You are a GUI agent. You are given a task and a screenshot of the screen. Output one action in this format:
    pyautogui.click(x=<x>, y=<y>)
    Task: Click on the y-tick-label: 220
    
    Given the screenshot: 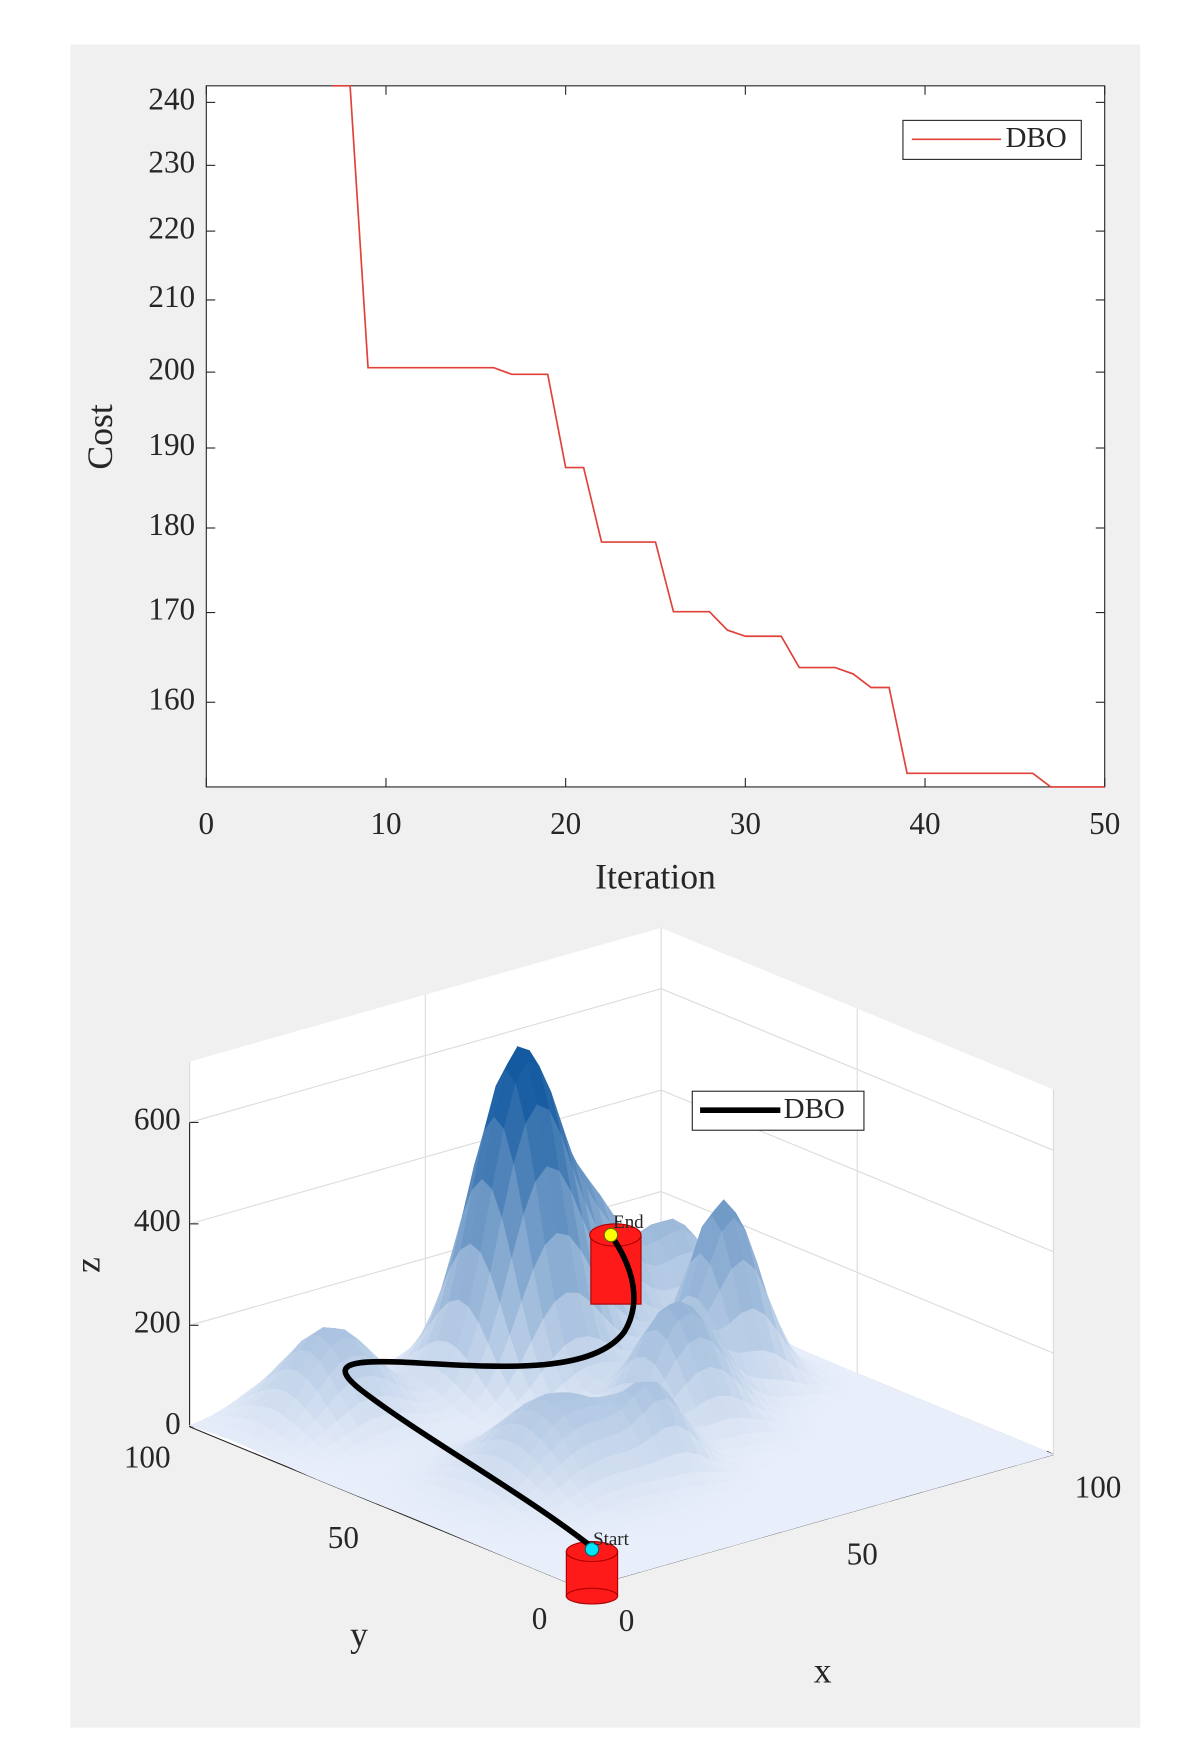 What is the action you would take?
    pyautogui.click(x=171, y=227)
    